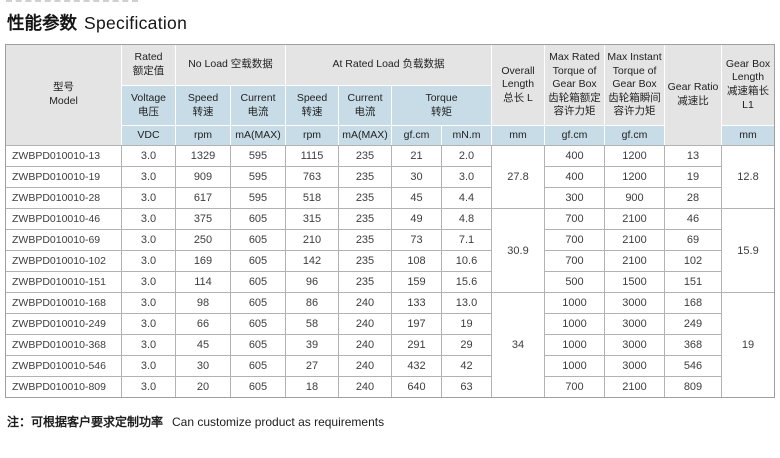  Describe the element at coordinates (311, 302) in the screenshot. I see `load-speed-cell: 86` at that location.